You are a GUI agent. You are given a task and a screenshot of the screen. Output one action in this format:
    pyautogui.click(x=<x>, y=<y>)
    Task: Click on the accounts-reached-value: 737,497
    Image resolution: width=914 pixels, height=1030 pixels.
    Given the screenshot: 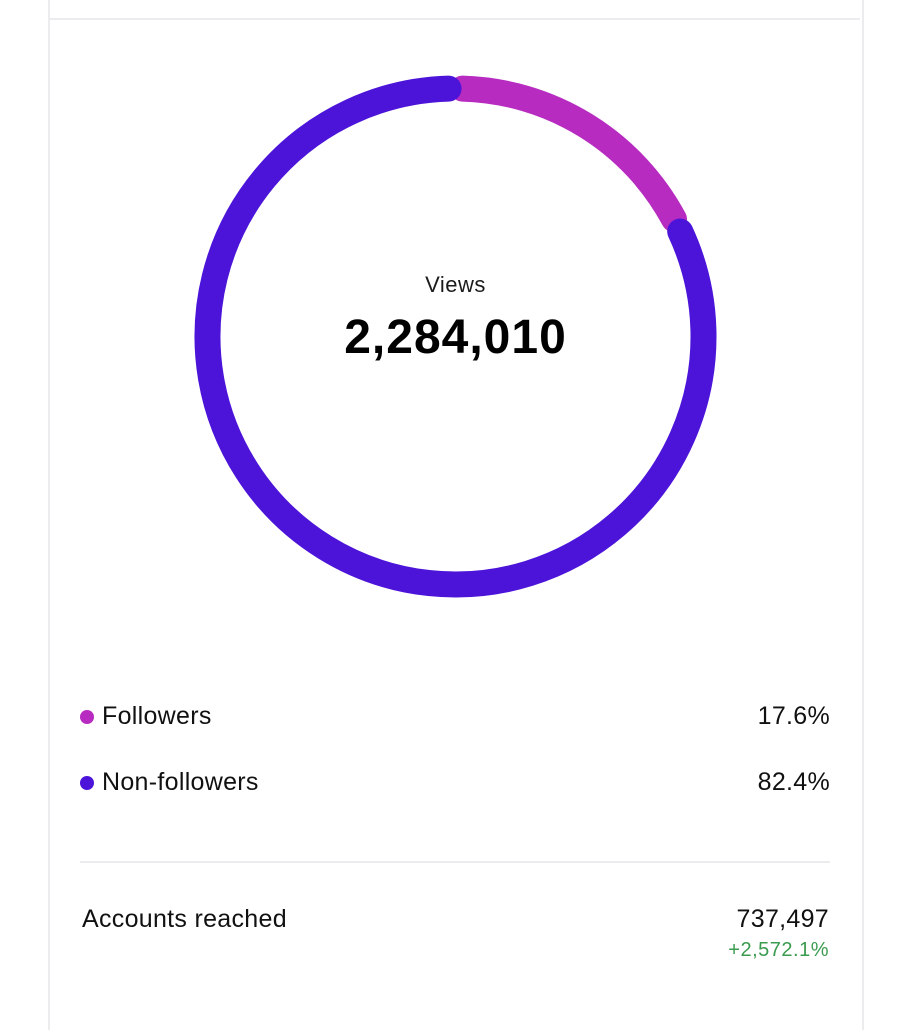 What is the action you would take?
    pyautogui.click(x=782, y=919)
    